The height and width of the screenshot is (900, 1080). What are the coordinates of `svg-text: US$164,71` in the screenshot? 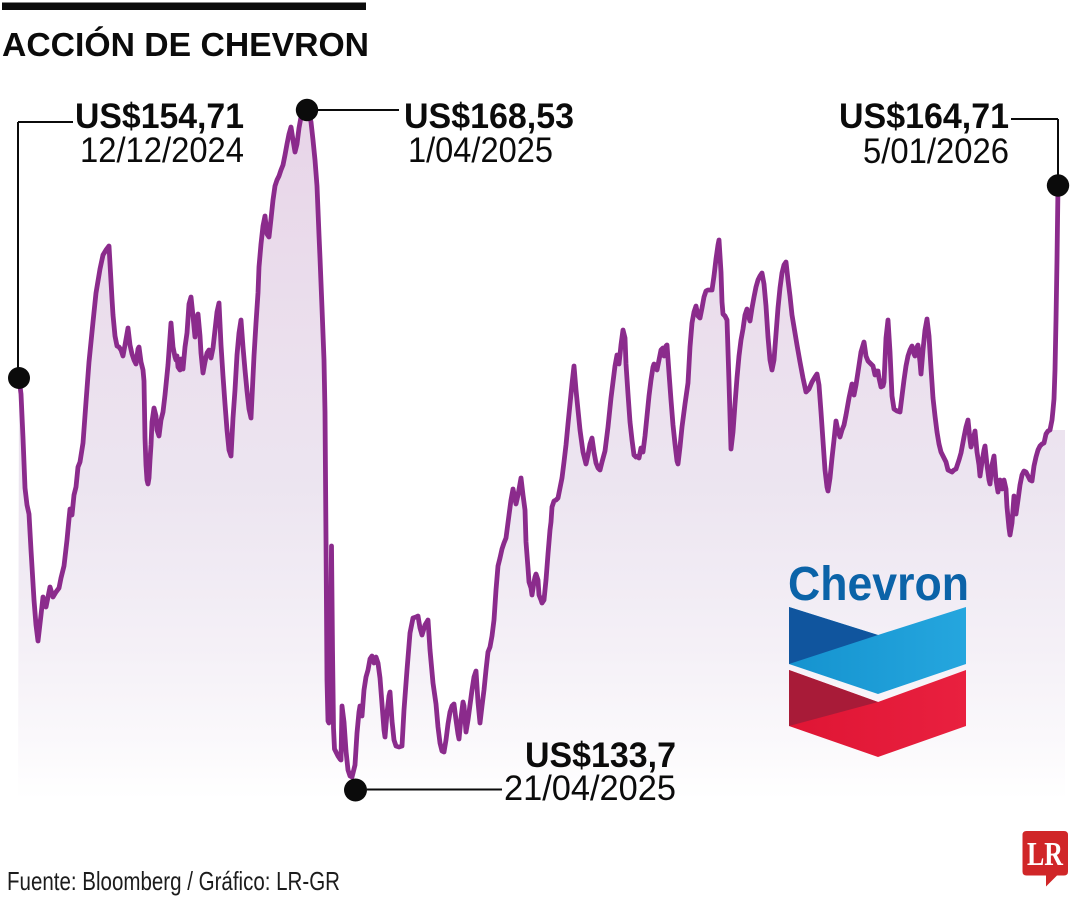 It's located at (924, 116).